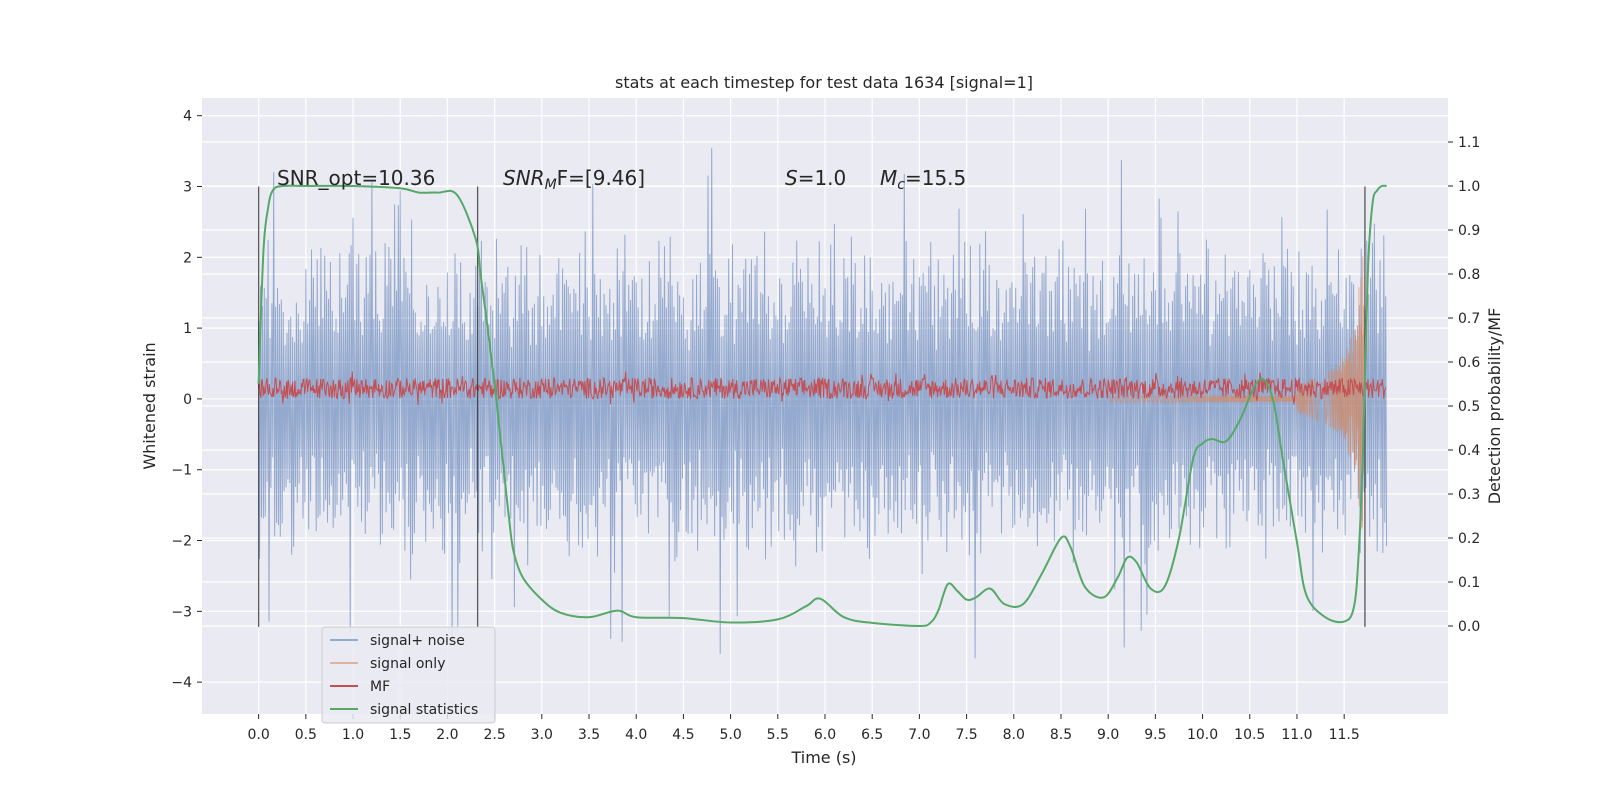 This screenshot has height=800, width=1600. What do you see at coordinates (187, 329) in the screenshot?
I see `y-tick-label: 1` at bounding box center [187, 329].